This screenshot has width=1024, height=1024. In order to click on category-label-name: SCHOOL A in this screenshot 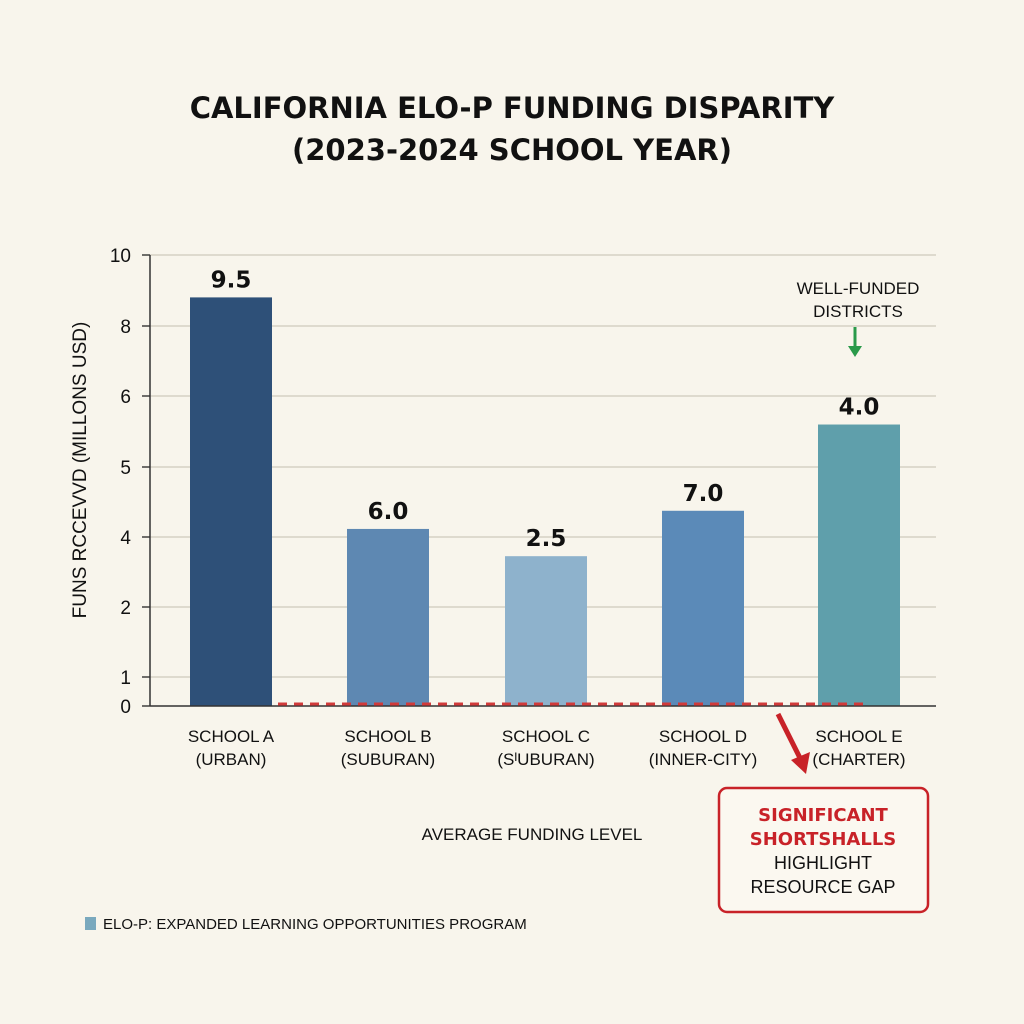, I will do `click(231, 736)`.